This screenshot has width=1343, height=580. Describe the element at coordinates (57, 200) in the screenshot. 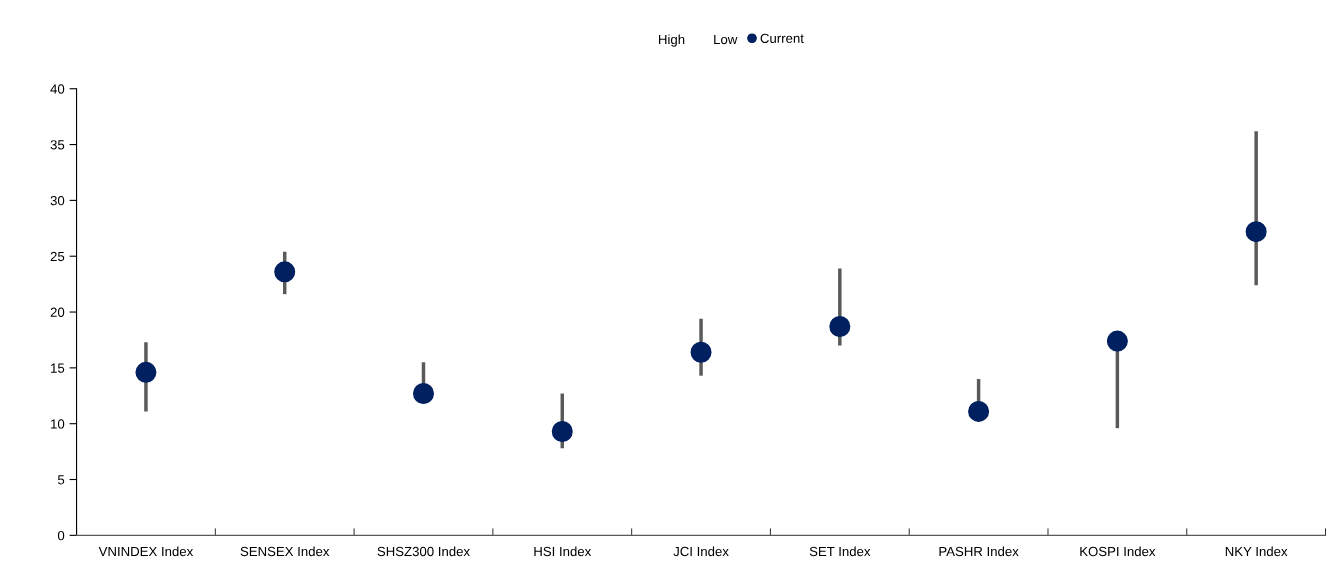

I see `y-tick-label: 30` at that location.